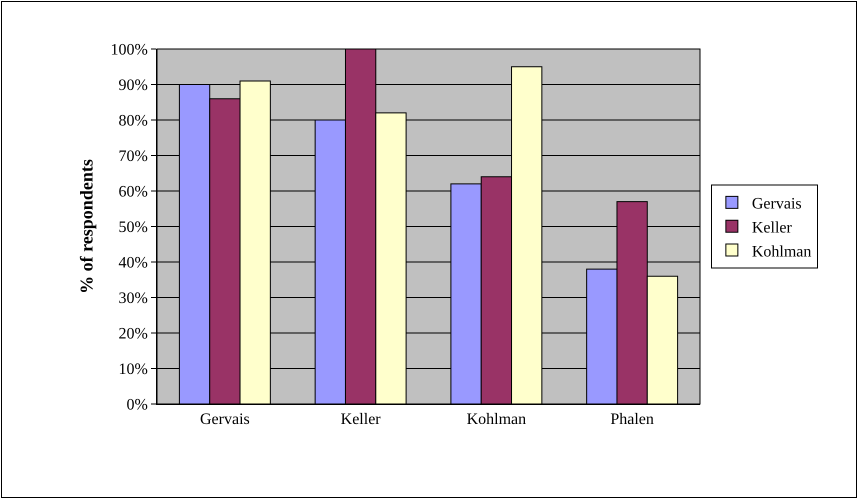 This screenshot has width=860, height=501. I want to click on x-tick-label: Gervais, so click(225, 419).